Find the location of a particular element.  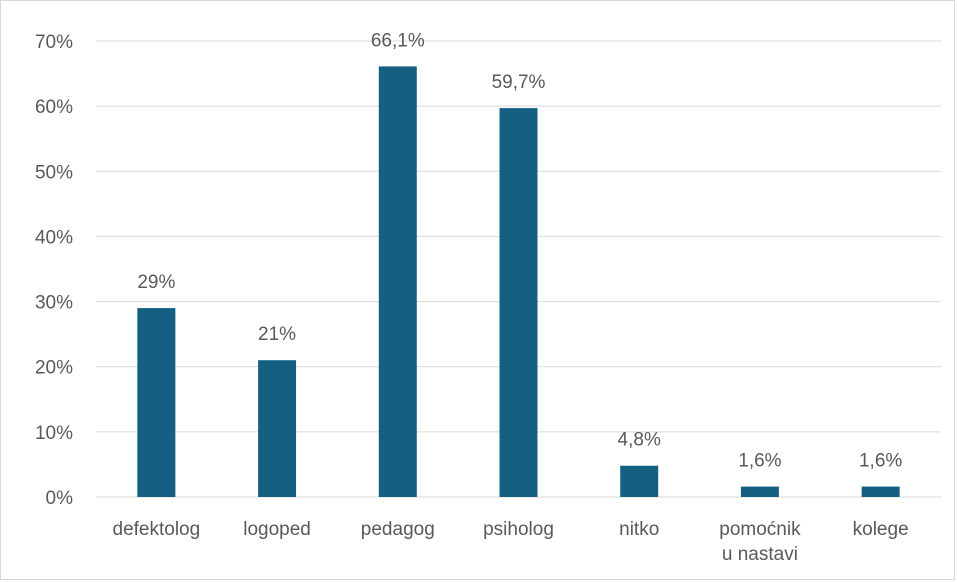

y-tick-label: 10% is located at coordinates (54, 433).